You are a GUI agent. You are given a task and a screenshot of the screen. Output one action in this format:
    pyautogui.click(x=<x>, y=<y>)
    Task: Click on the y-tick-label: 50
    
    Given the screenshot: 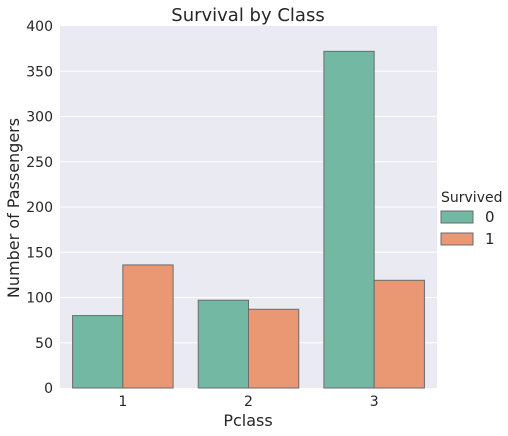 What is the action you would take?
    pyautogui.click(x=44, y=344)
    